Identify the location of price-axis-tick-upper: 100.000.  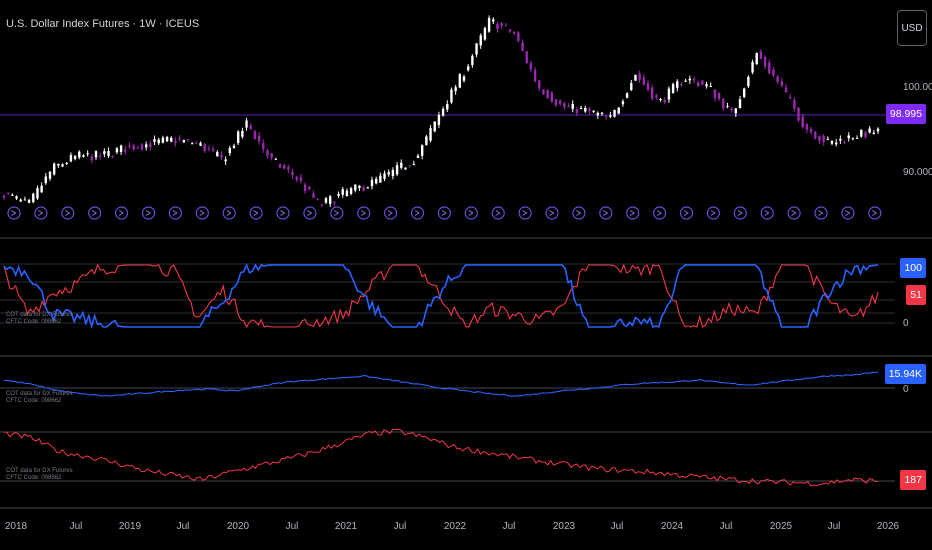
(917, 87).